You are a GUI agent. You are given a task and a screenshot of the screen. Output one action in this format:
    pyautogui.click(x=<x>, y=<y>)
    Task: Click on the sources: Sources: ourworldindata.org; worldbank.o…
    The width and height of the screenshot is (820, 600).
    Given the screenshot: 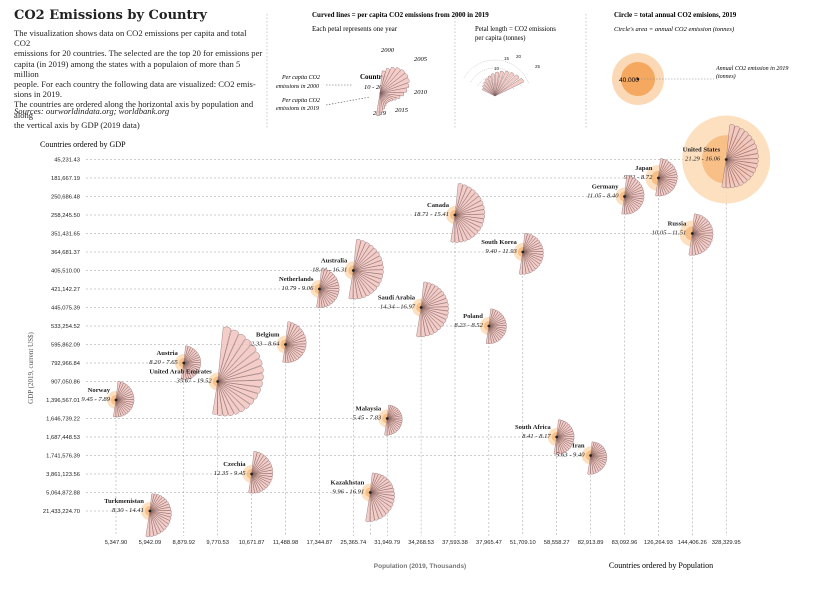 What is the action you would take?
    pyautogui.click(x=92, y=111)
    